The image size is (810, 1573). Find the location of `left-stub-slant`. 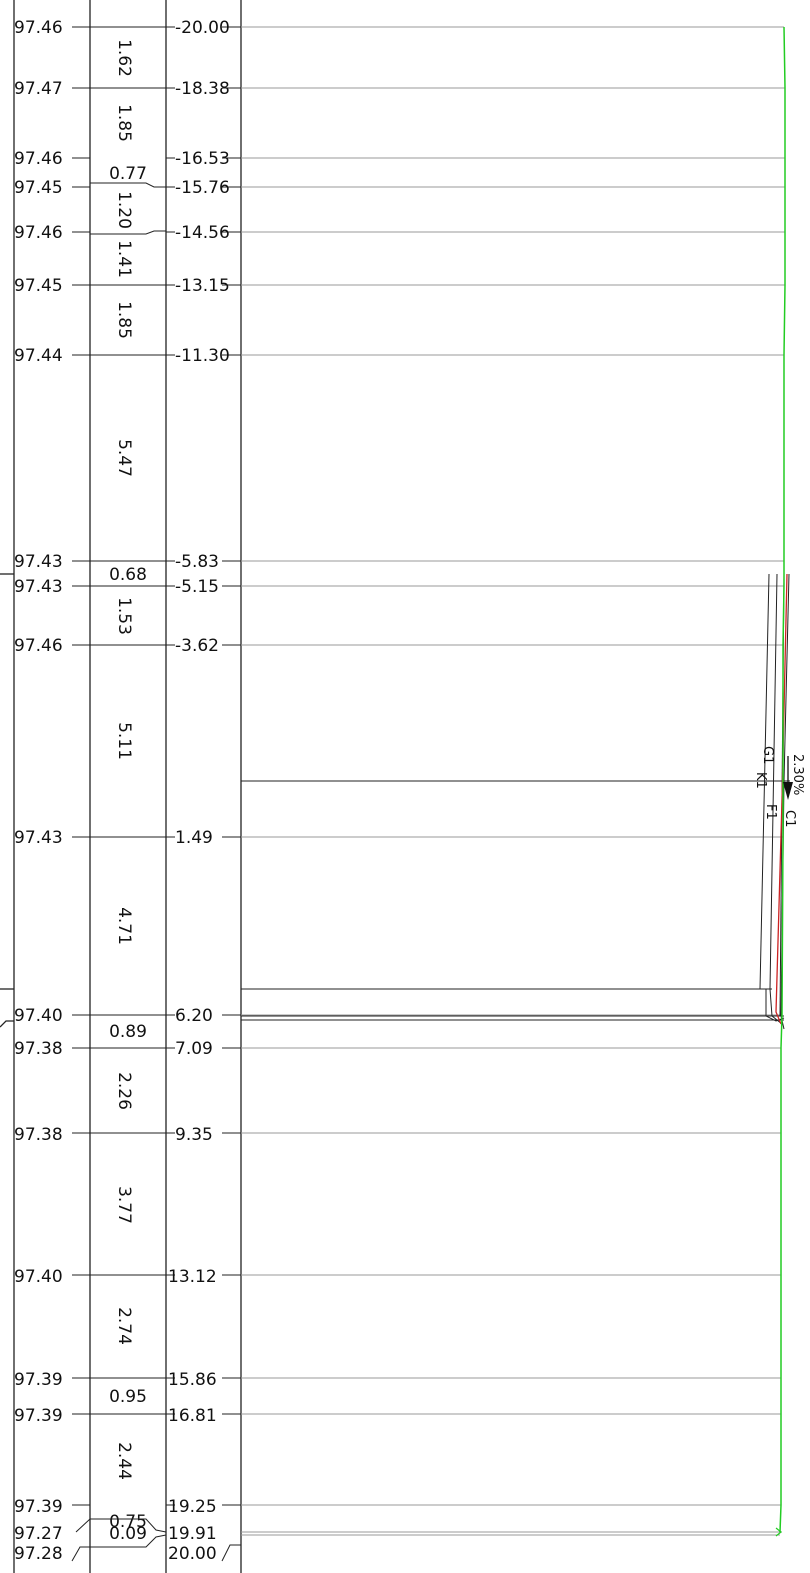

left-stub-slant is located at coordinates (7, 1024).